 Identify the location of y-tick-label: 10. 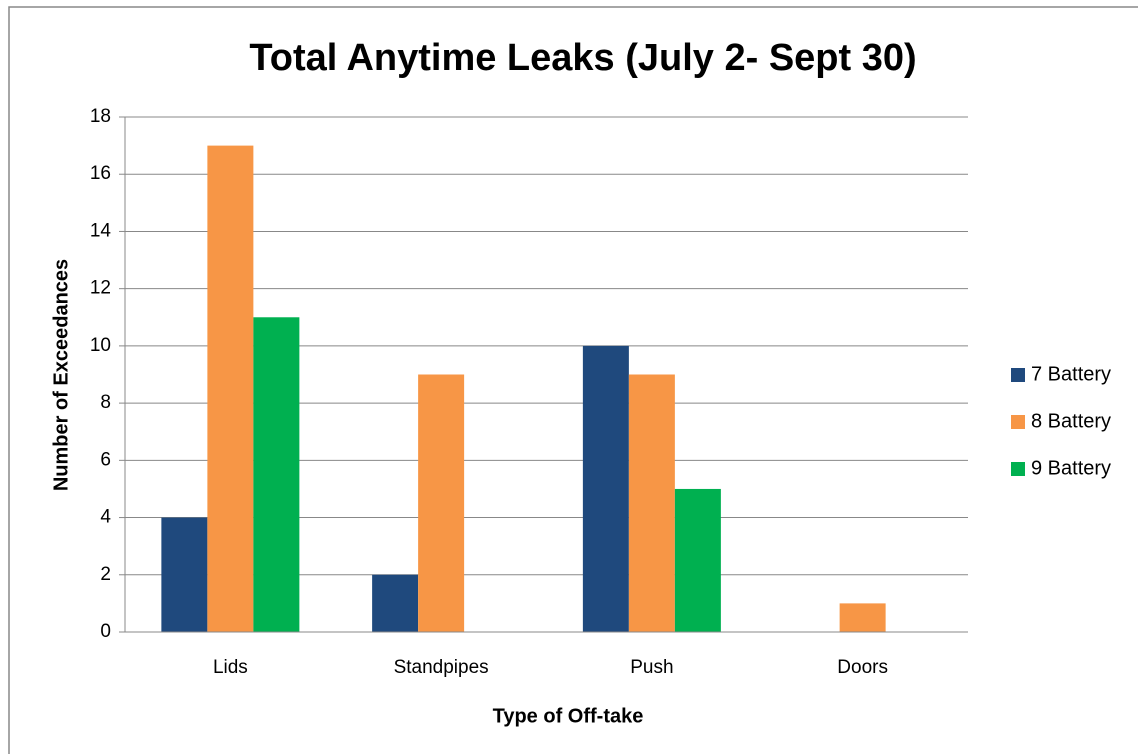
(100, 345).